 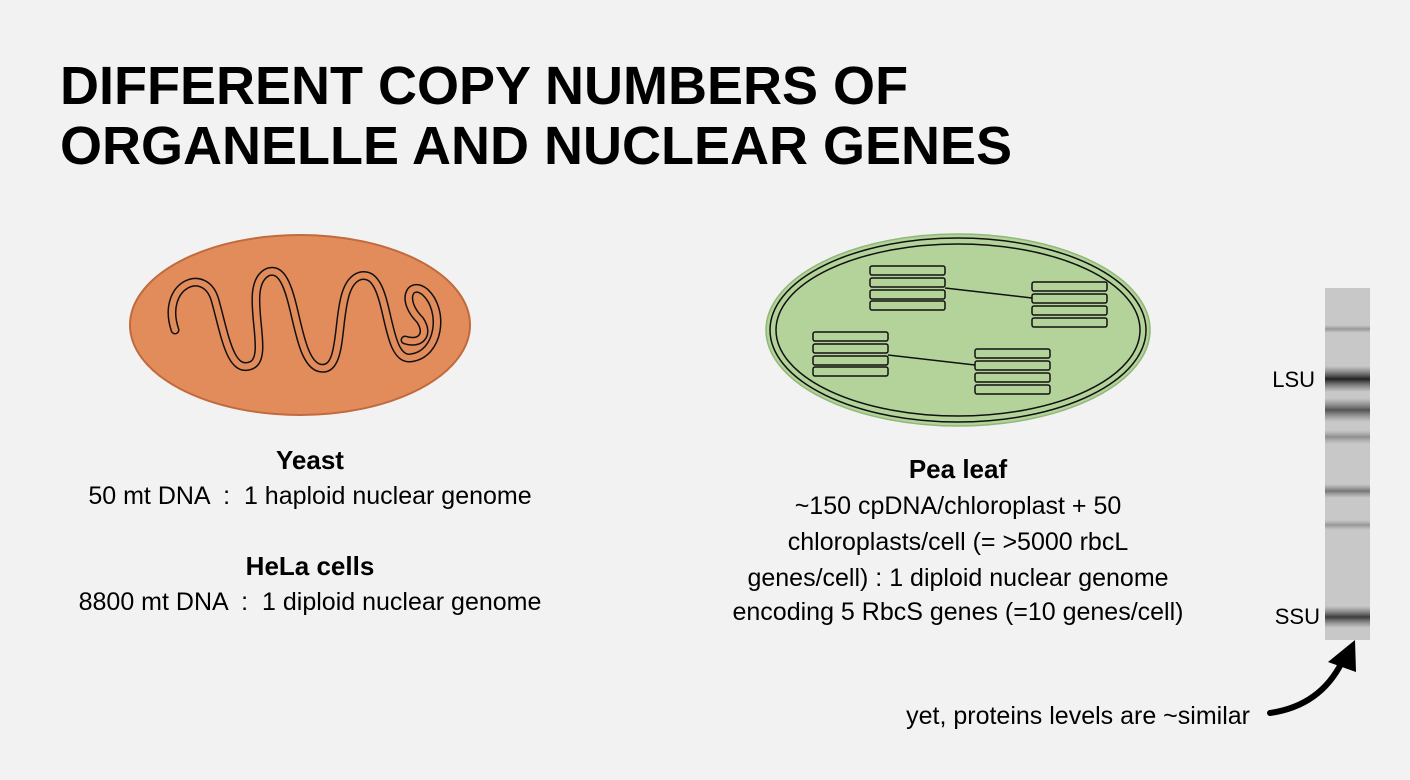 I want to click on ratio-text: encoding 5 RbcS genes (=10 genes/cell), so click(x=958, y=612).